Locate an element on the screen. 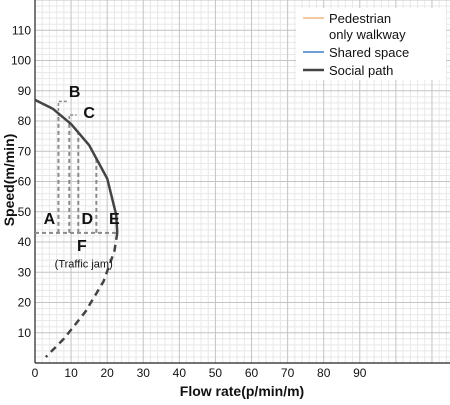  annotation-c: C is located at coordinates (89, 113).